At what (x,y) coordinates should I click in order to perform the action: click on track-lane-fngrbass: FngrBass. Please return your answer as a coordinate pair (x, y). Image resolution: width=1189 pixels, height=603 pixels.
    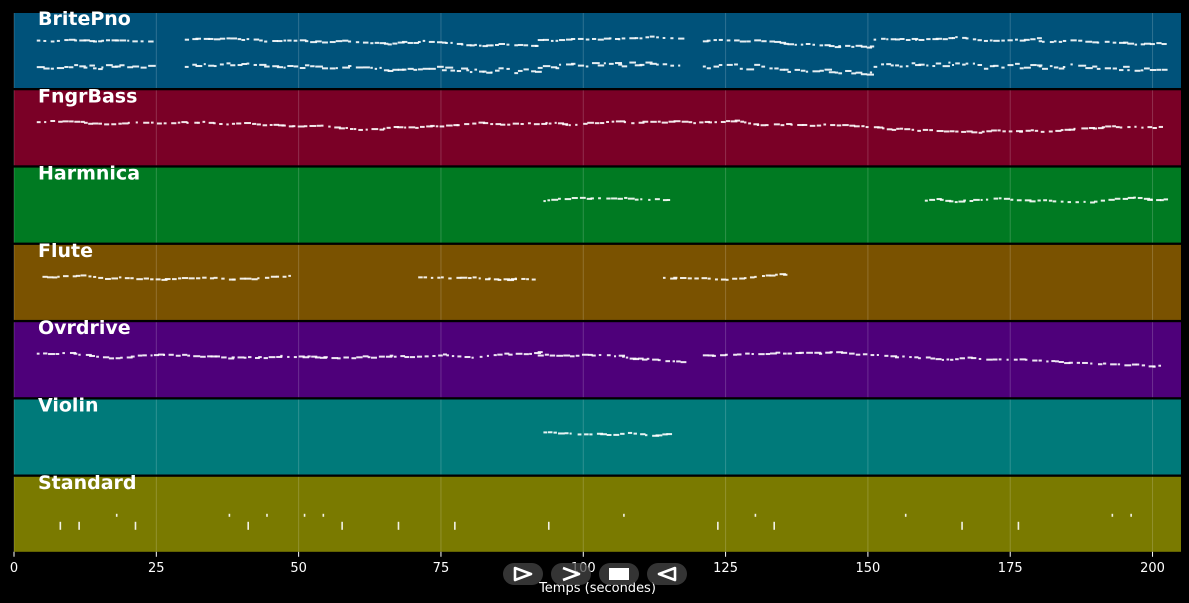
    Looking at the image, I should click on (597, 125).